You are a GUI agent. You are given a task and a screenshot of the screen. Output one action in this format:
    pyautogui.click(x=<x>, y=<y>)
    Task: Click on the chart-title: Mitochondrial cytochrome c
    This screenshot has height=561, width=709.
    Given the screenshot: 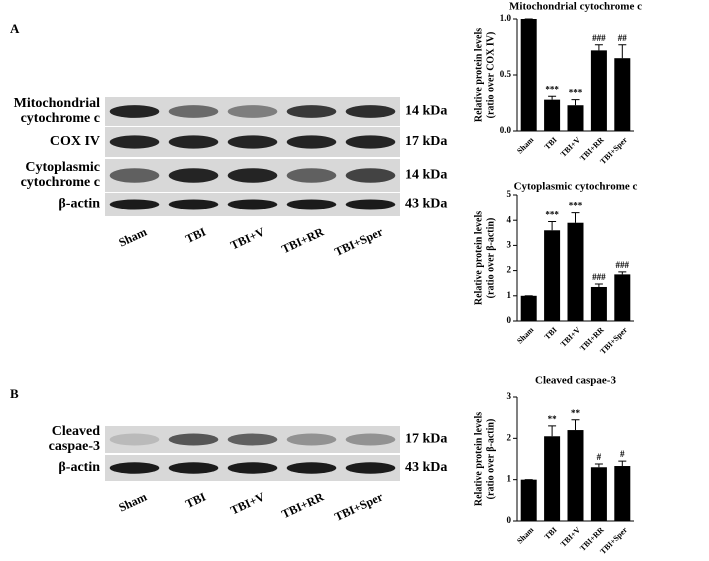 What is the action you would take?
    pyautogui.click(x=575, y=7)
    